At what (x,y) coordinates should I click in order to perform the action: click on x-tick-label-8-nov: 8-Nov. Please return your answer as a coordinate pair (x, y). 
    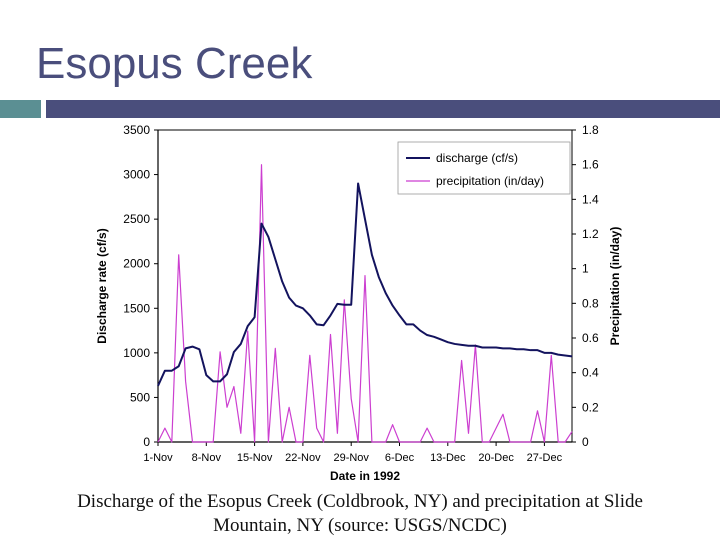
    Looking at the image, I should click on (207, 458).